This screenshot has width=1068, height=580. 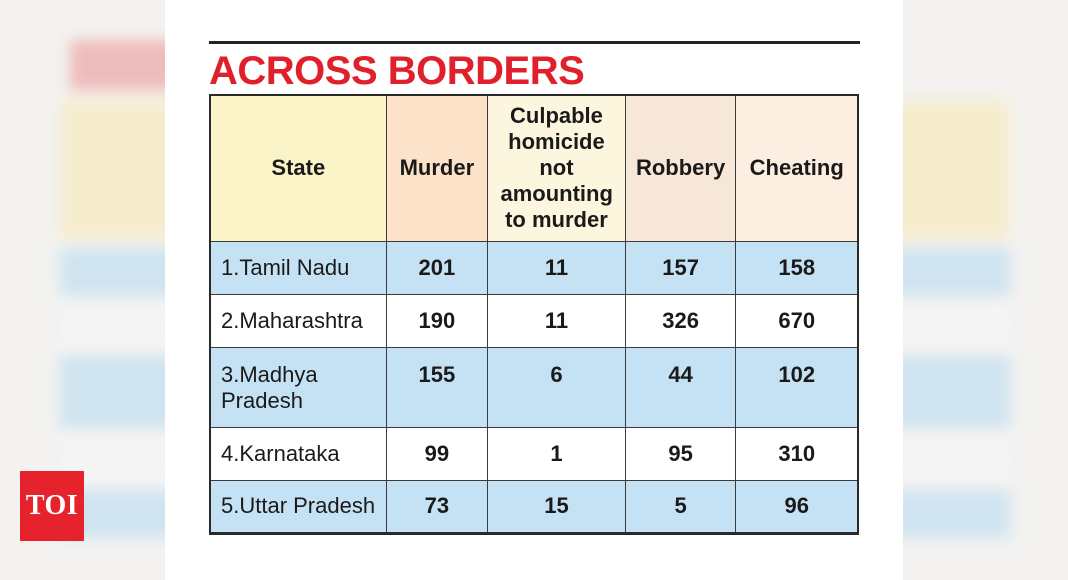 I want to click on murder-cell: 155, so click(x=437, y=387).